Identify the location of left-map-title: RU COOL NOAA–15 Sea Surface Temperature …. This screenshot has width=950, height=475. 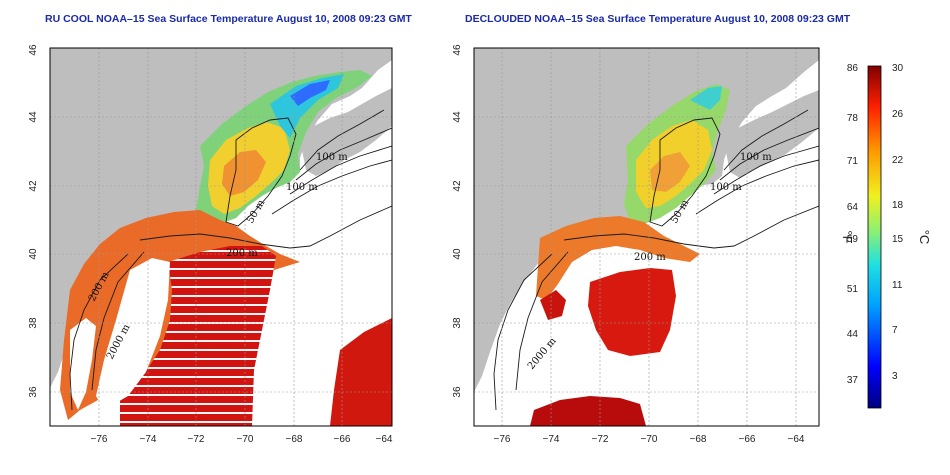
(228, 19).